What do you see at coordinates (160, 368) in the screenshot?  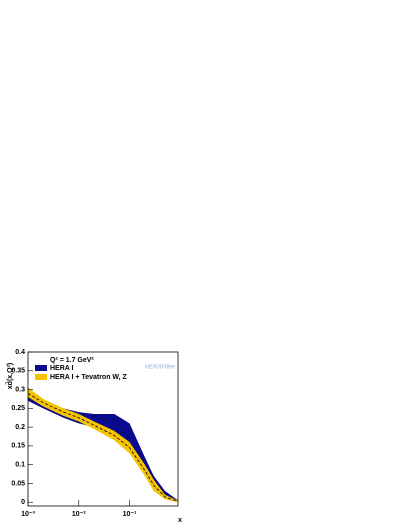 I see `logo: HERAFitter` at bounding box center [160, 368].